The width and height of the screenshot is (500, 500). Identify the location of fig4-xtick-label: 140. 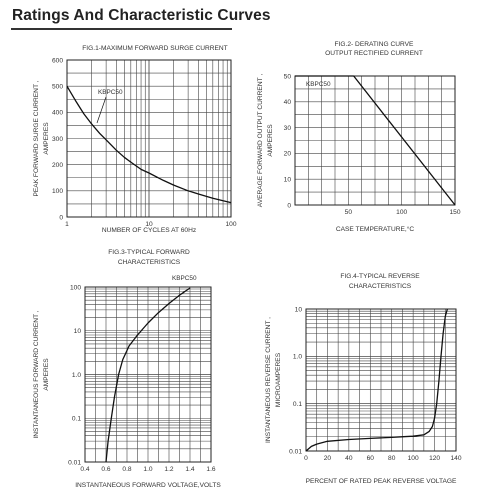
(455, 458).